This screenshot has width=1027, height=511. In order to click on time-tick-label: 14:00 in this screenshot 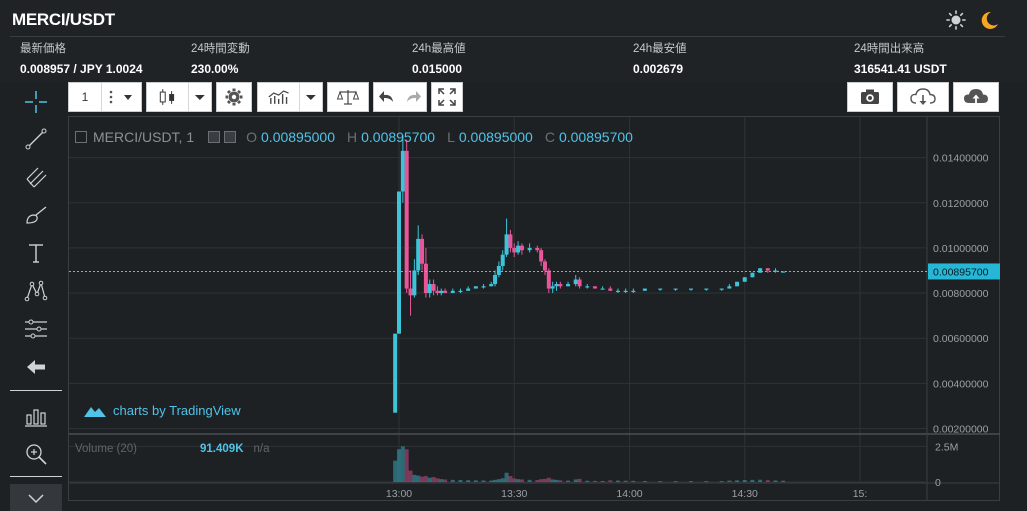, I will do `click(629, 494)`.